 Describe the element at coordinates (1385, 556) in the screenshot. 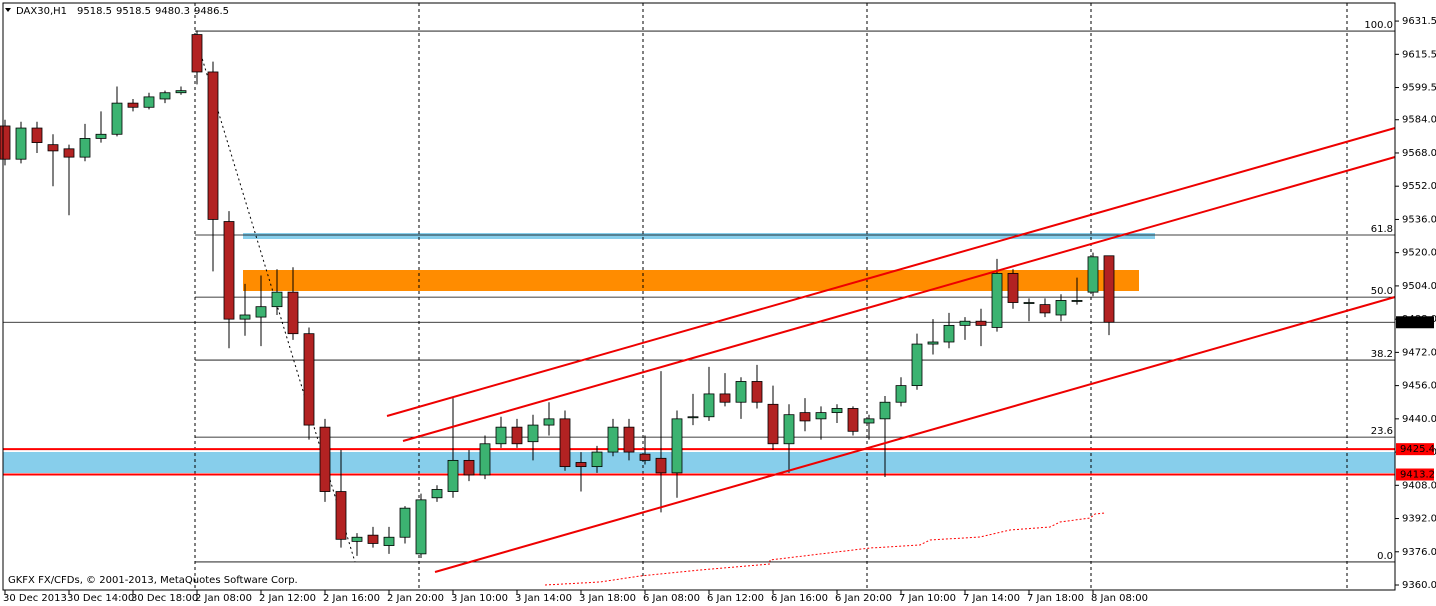

I see `fibo-label: 0.0` at that location.